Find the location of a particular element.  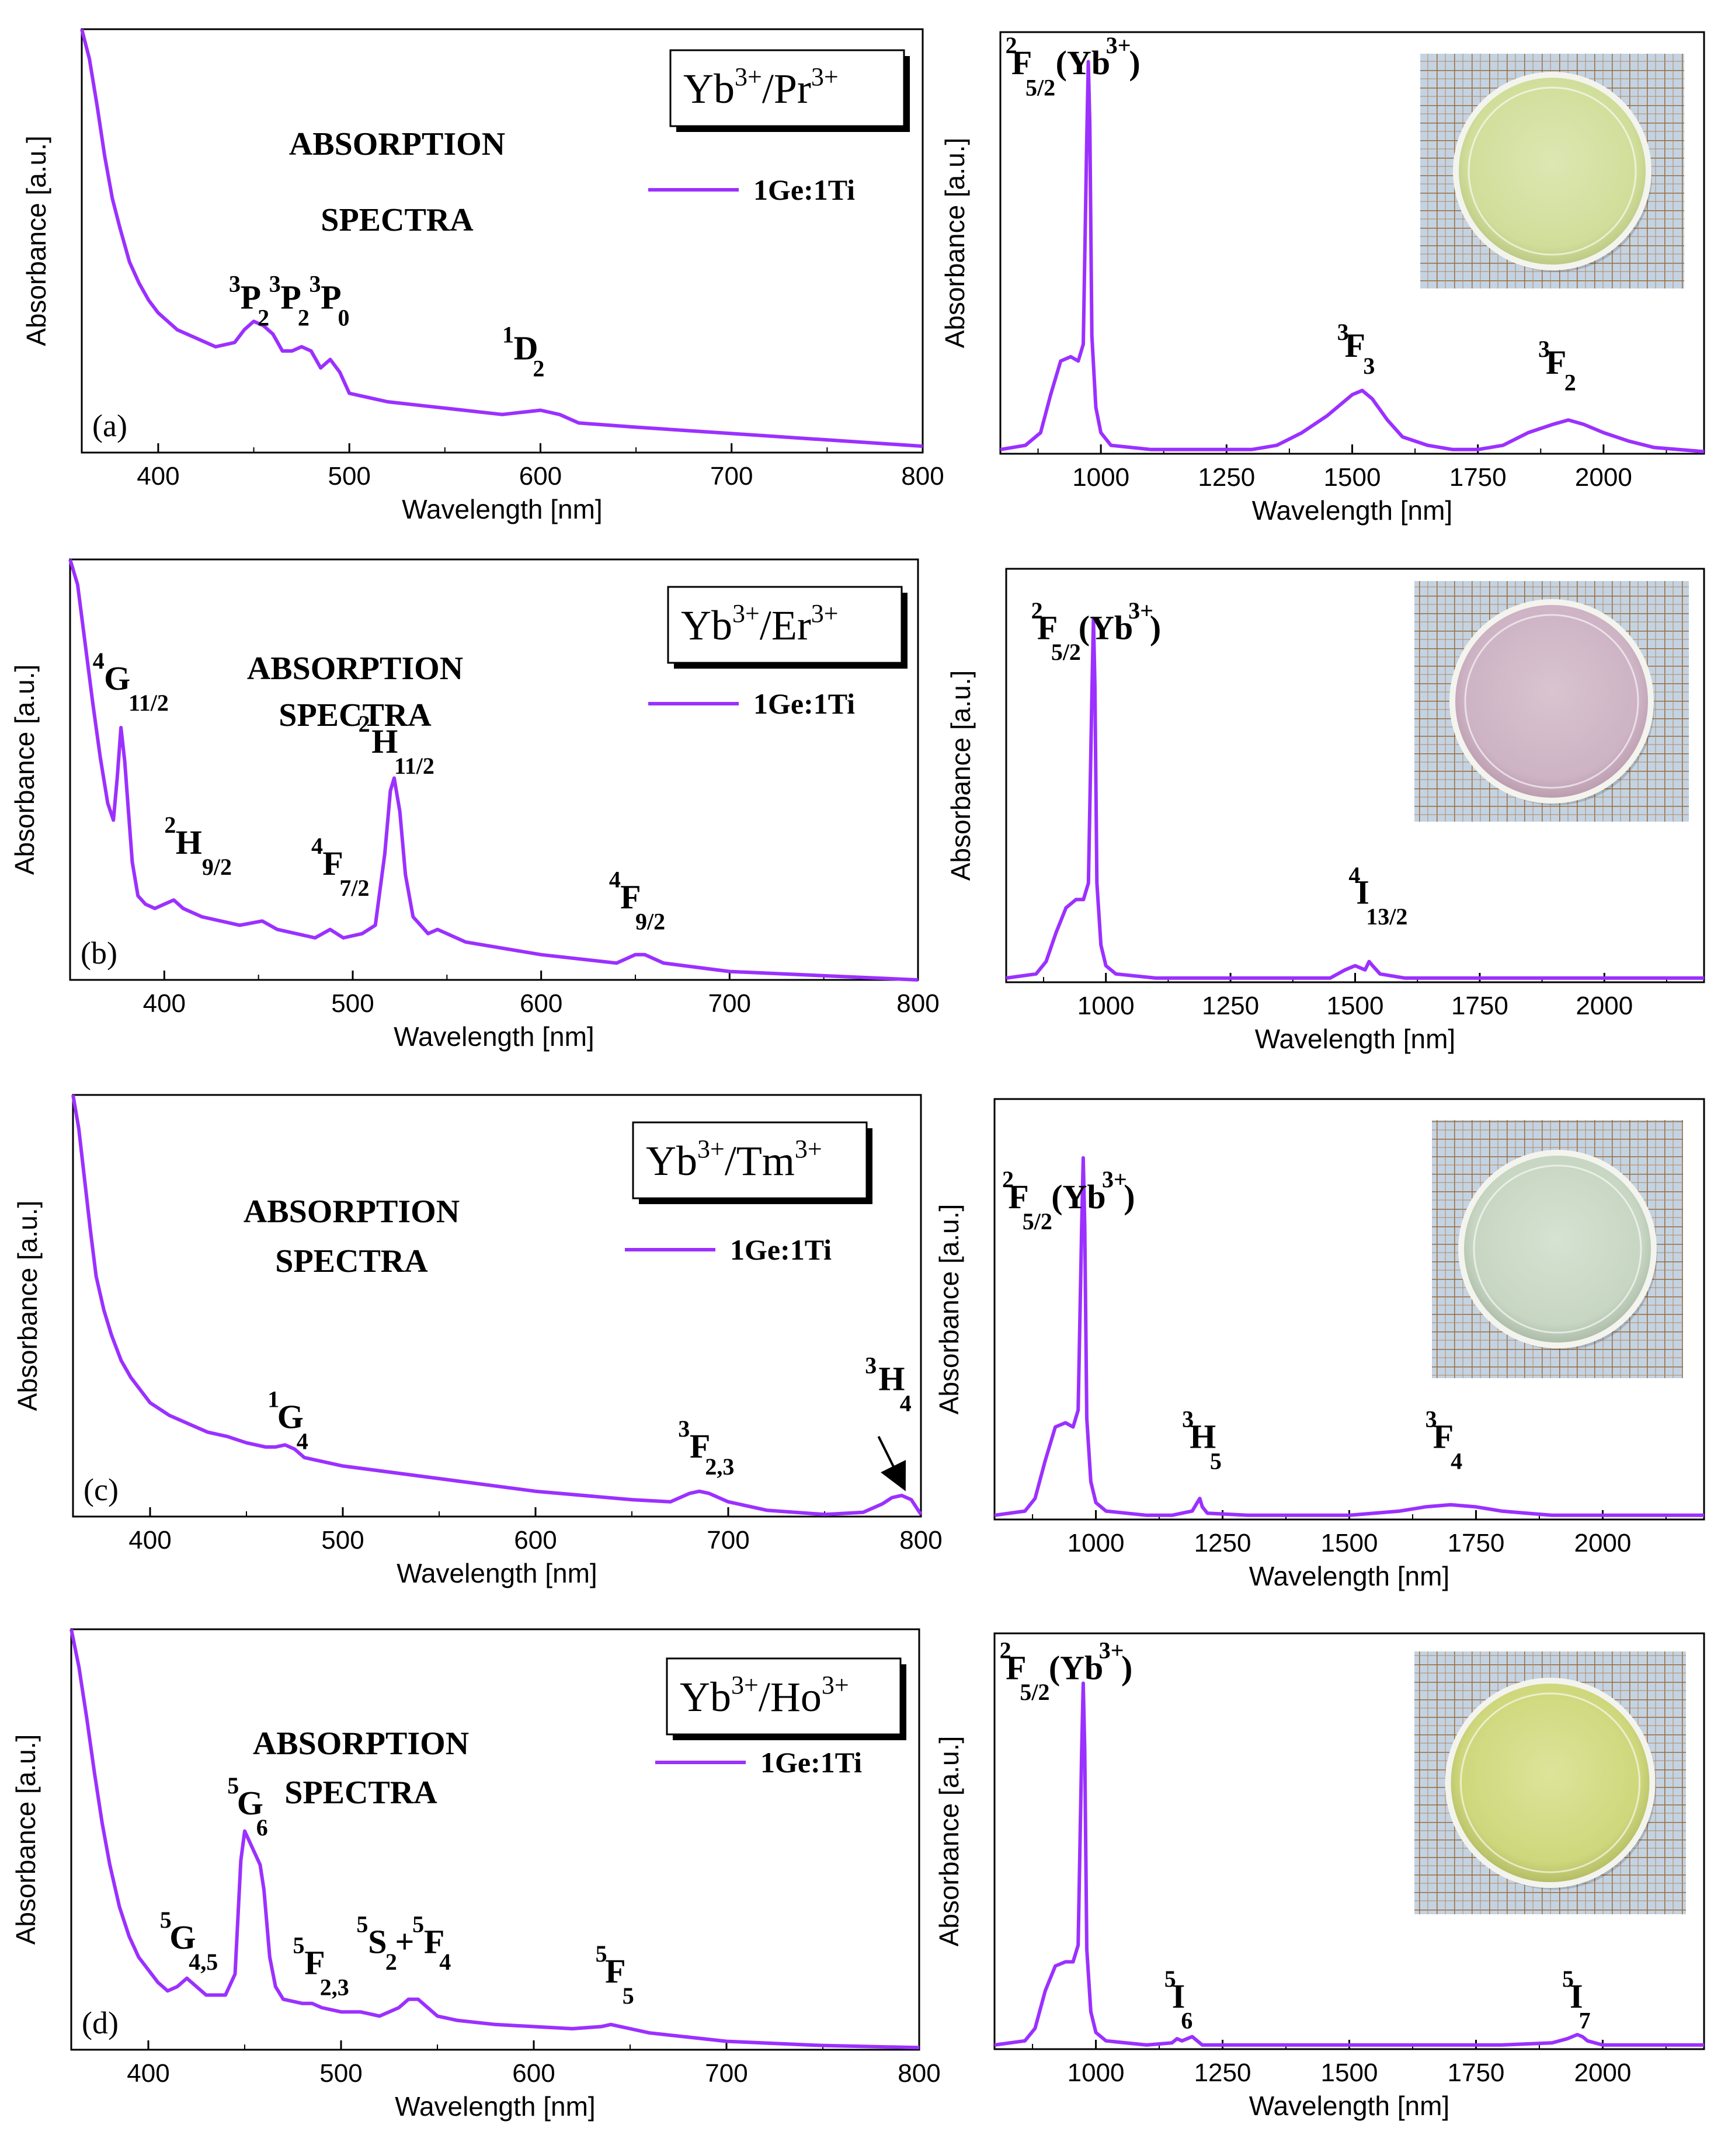

label-subscript: 7 is located at coordinates (1585, 2020).